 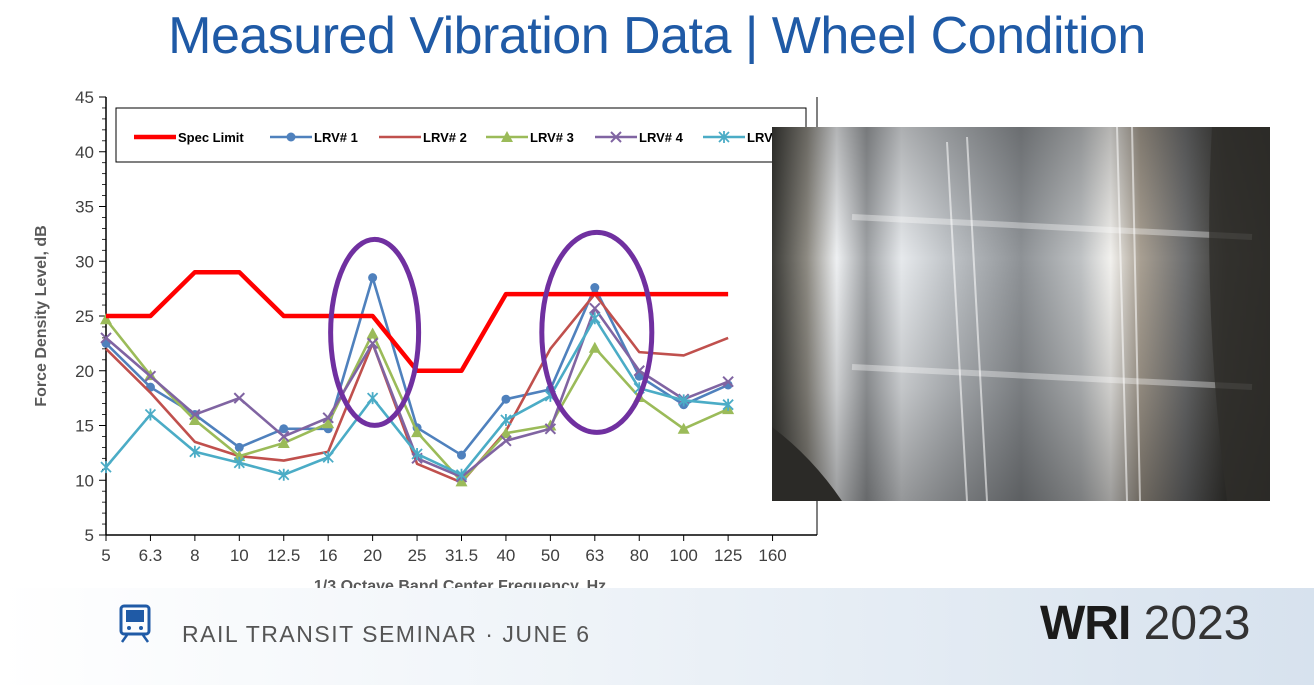 I want to click on y-tick-label: 45, so click(x=84, y=97).